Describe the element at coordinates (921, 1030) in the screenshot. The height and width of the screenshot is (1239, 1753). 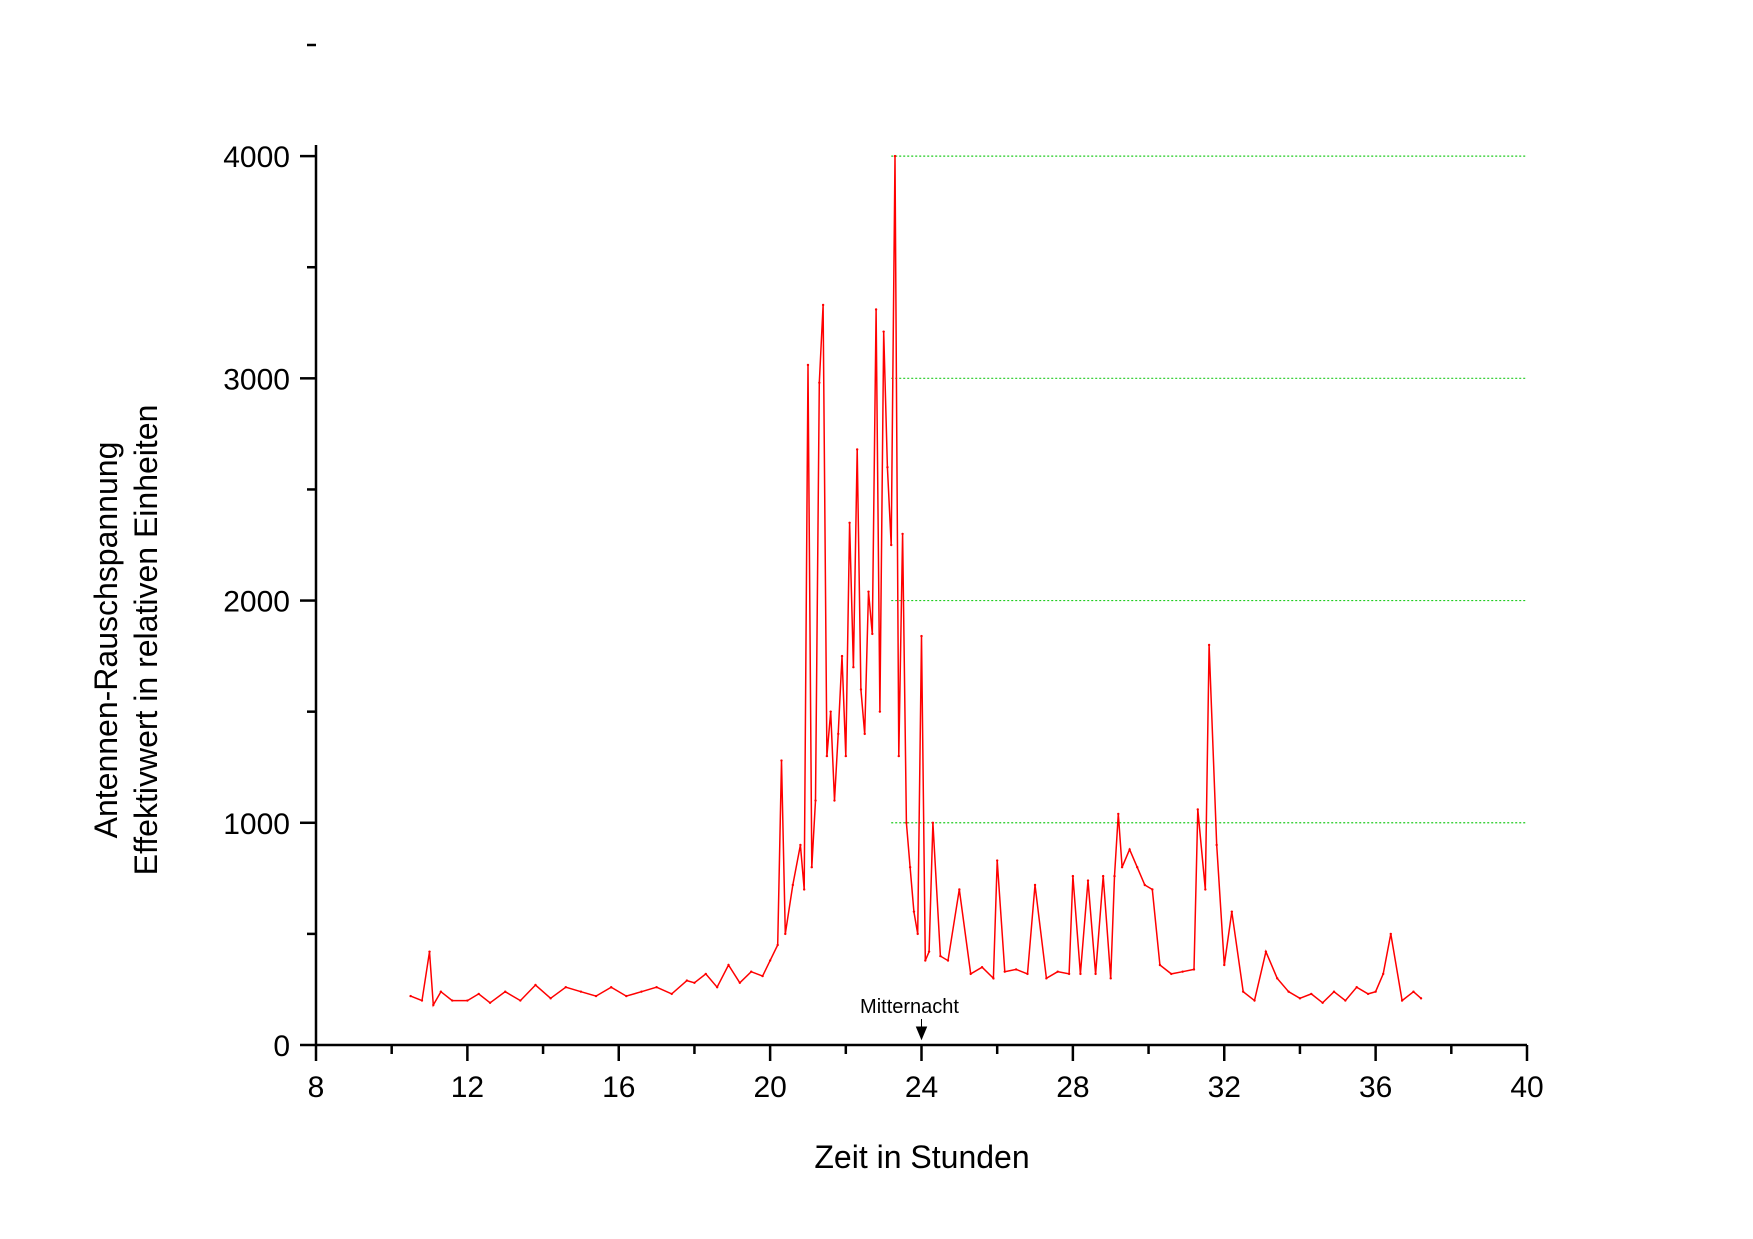
I see `annotation-arrow` at that location.